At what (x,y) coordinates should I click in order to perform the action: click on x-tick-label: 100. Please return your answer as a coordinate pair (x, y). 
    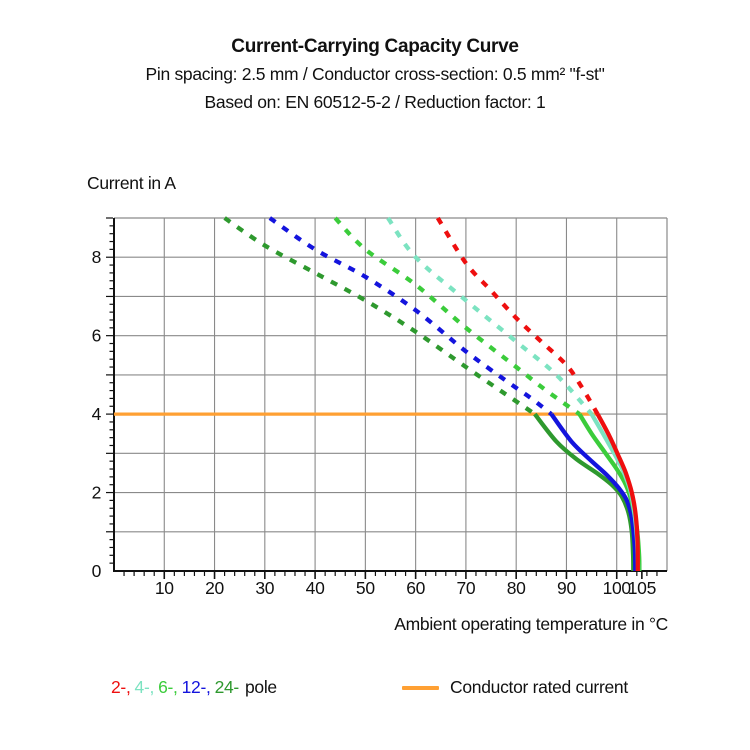
    Looking at the image, I should click on (617, 588).